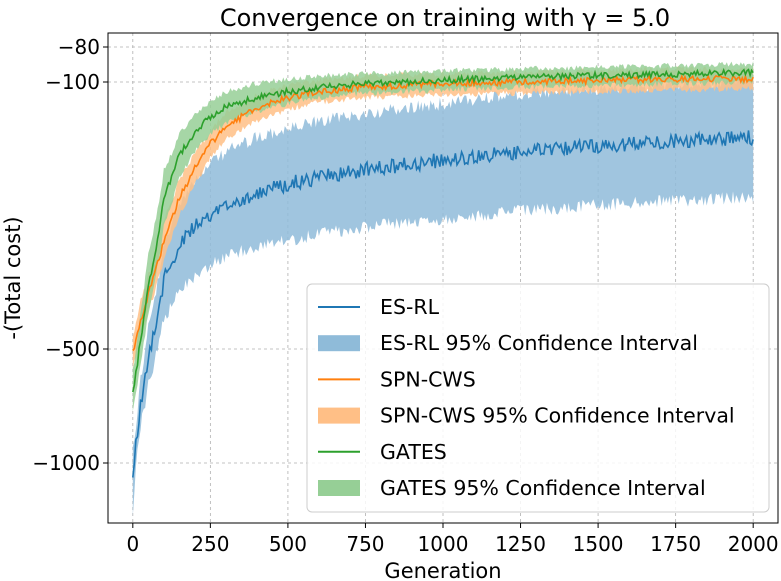 The height and width of the screenshot is (581, 781). Describe the element at coordinates (539, 343) in the screenshot. I see `legend-label: ES-RL 95% Confidence Interval` at that location.